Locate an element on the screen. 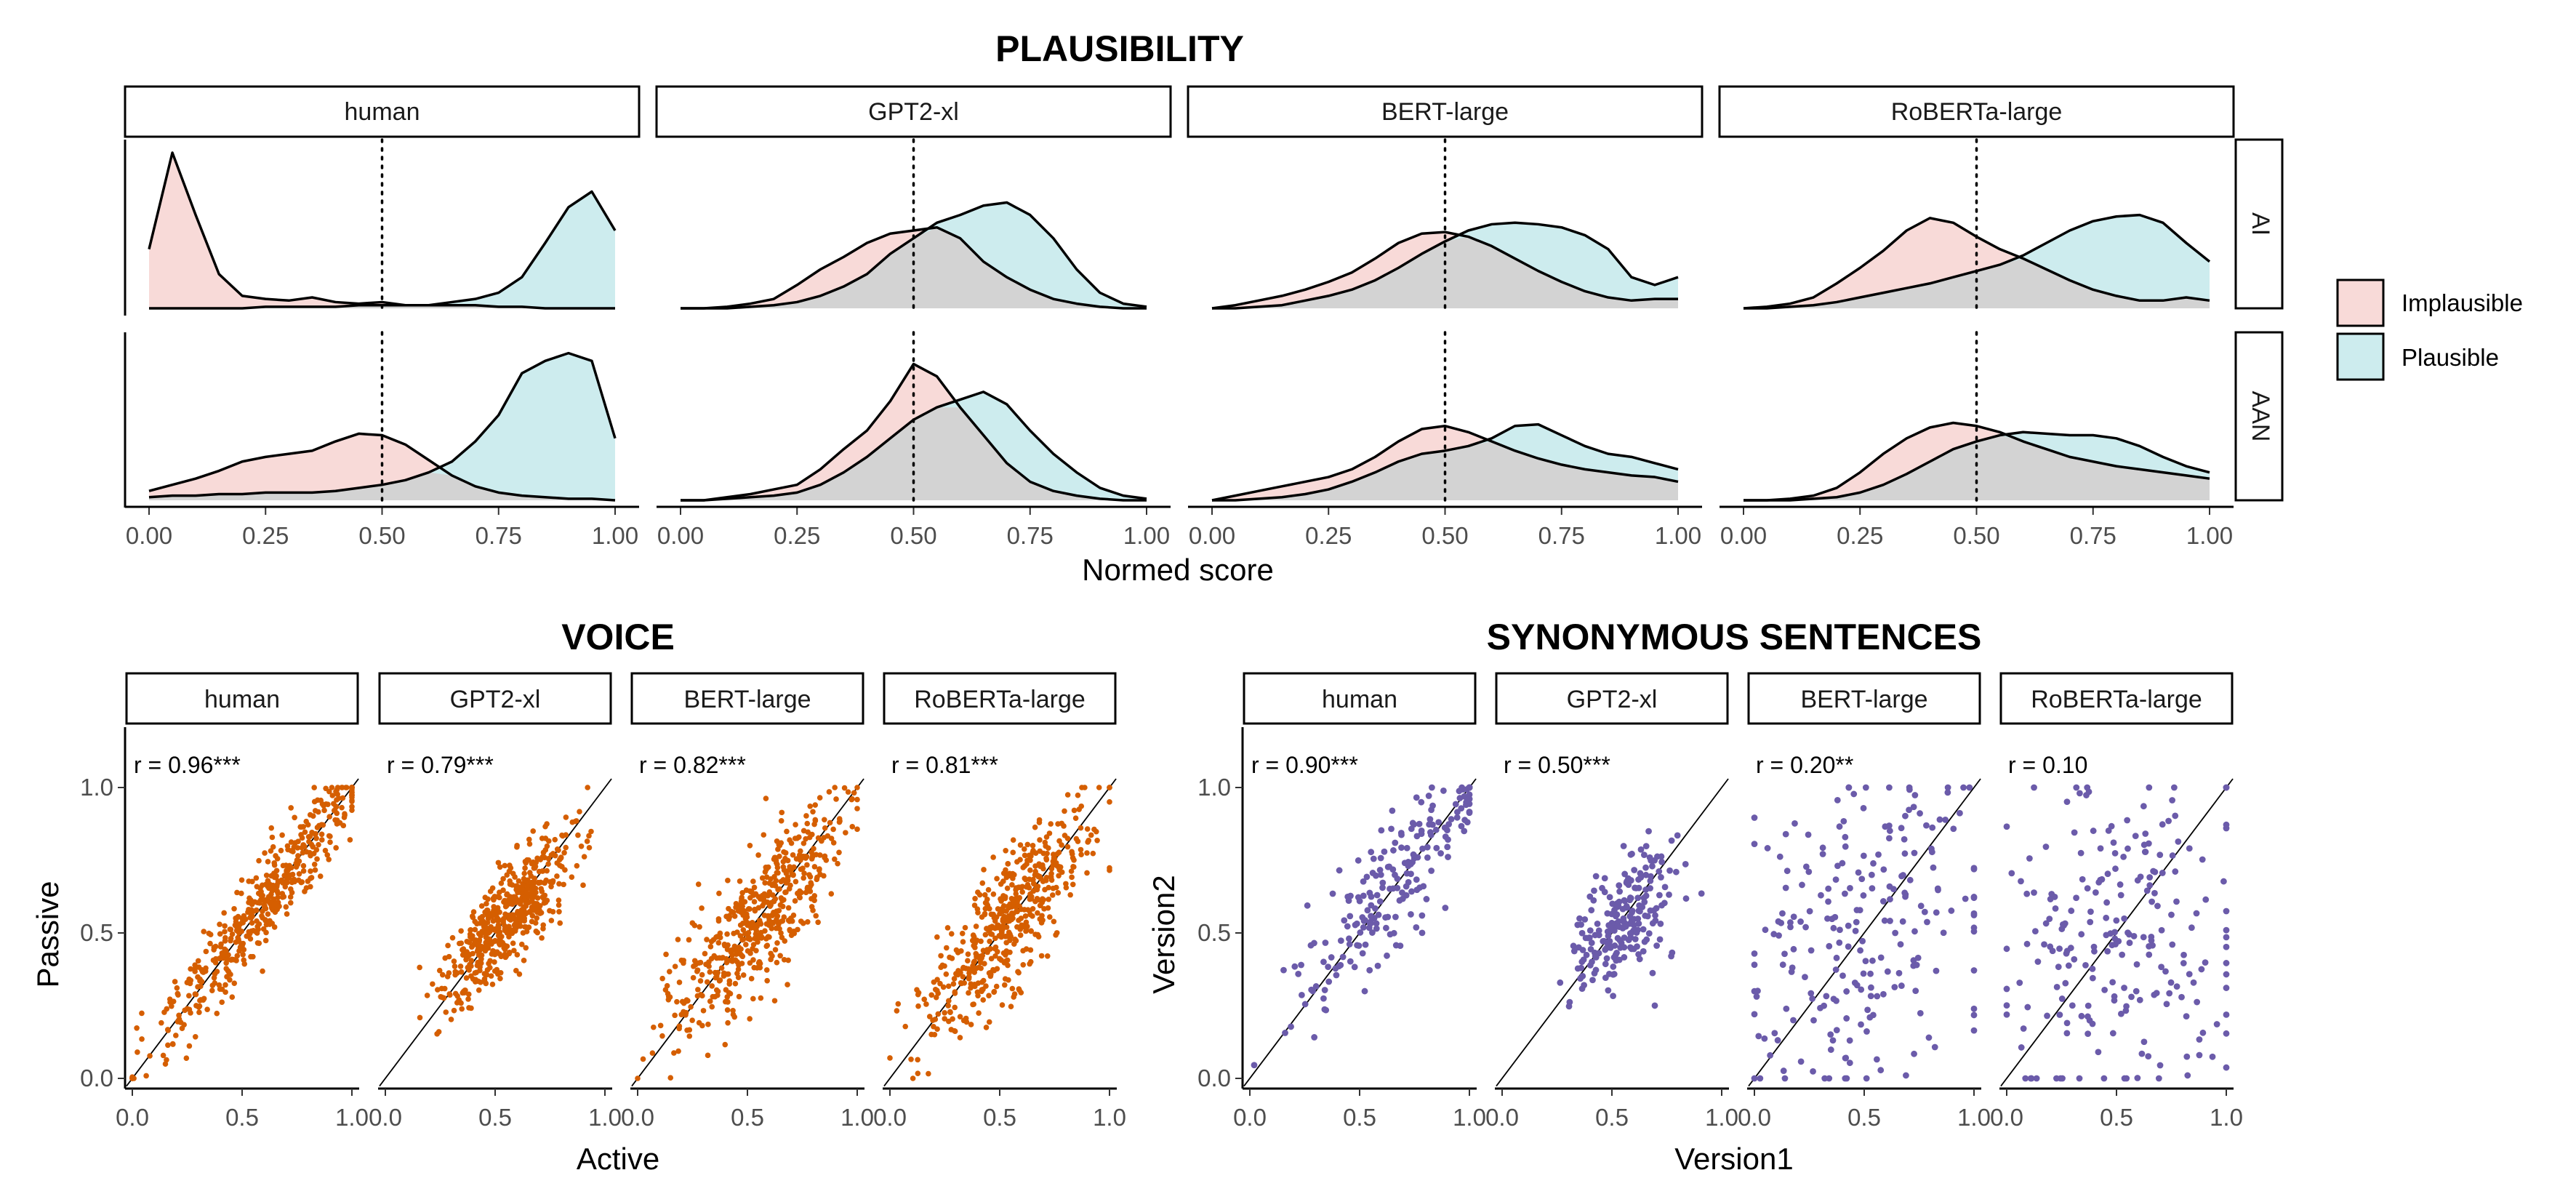 The height and width of the screenshot is (1202, 2576). strip-synonymous-sentences-roberta-large is located at coordinates (2116, 699).